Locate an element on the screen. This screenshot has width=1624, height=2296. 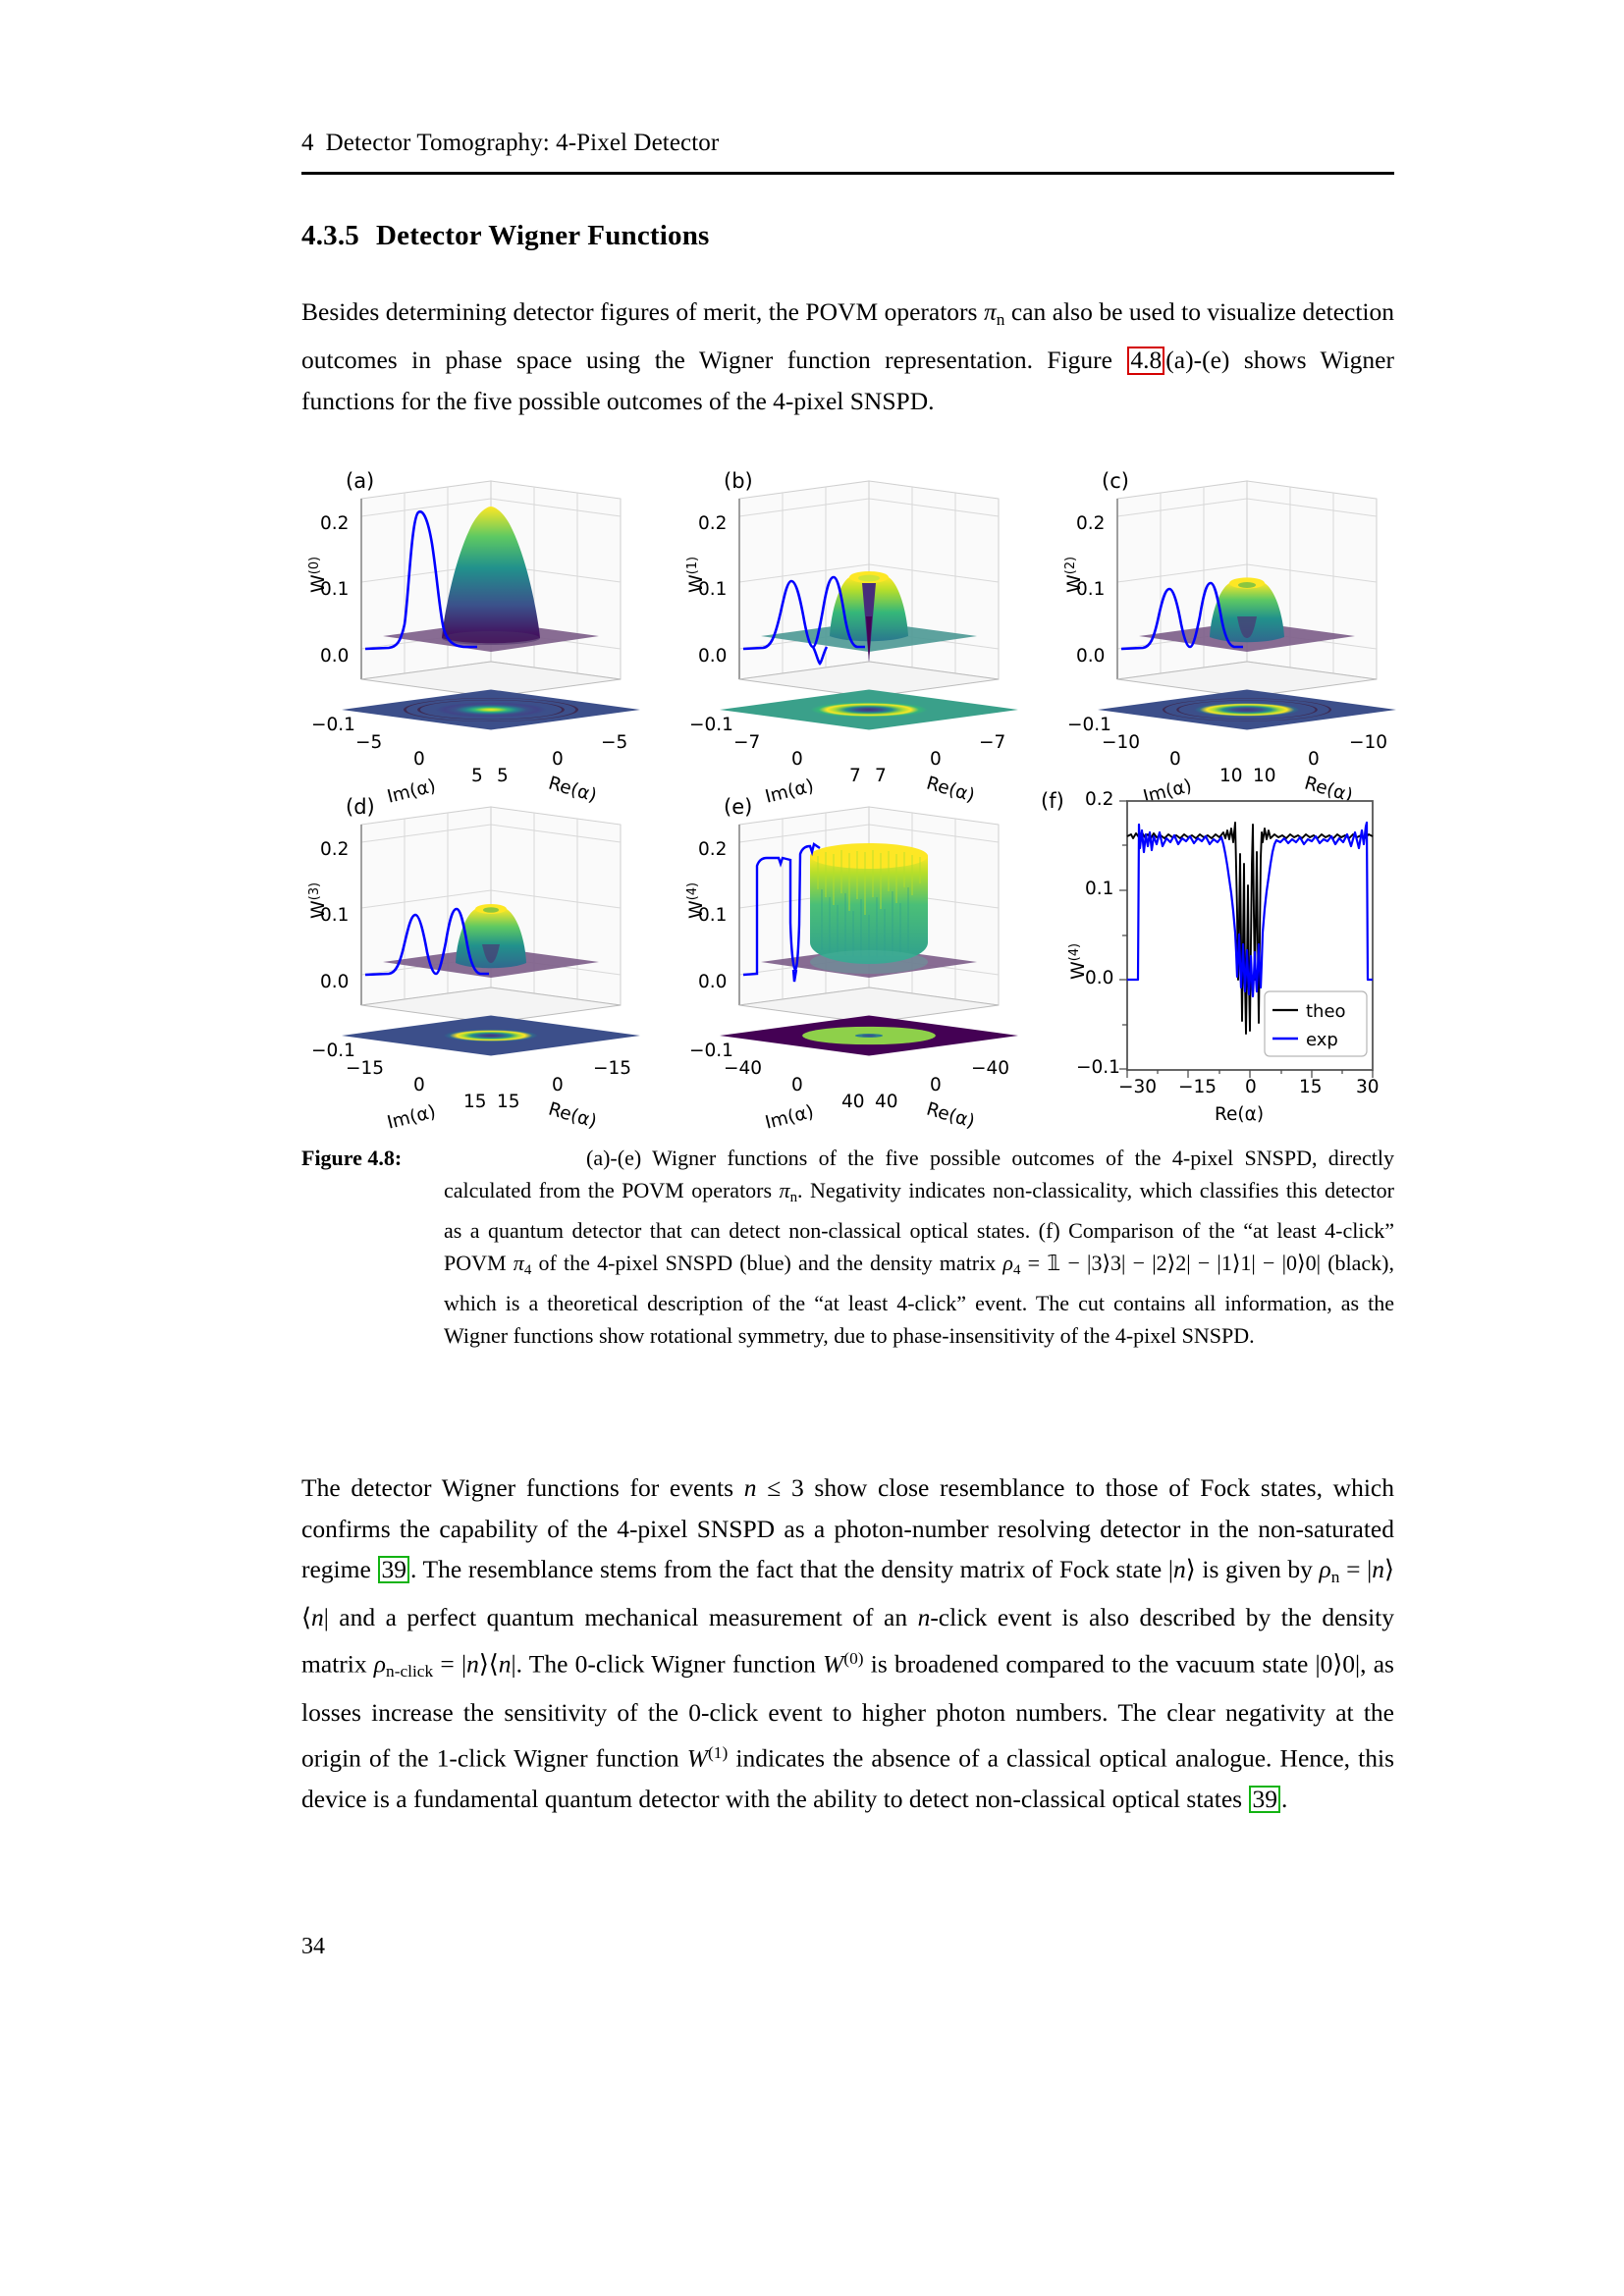
panel-f-plot: theo exp is located at coordinates (1246, 939).